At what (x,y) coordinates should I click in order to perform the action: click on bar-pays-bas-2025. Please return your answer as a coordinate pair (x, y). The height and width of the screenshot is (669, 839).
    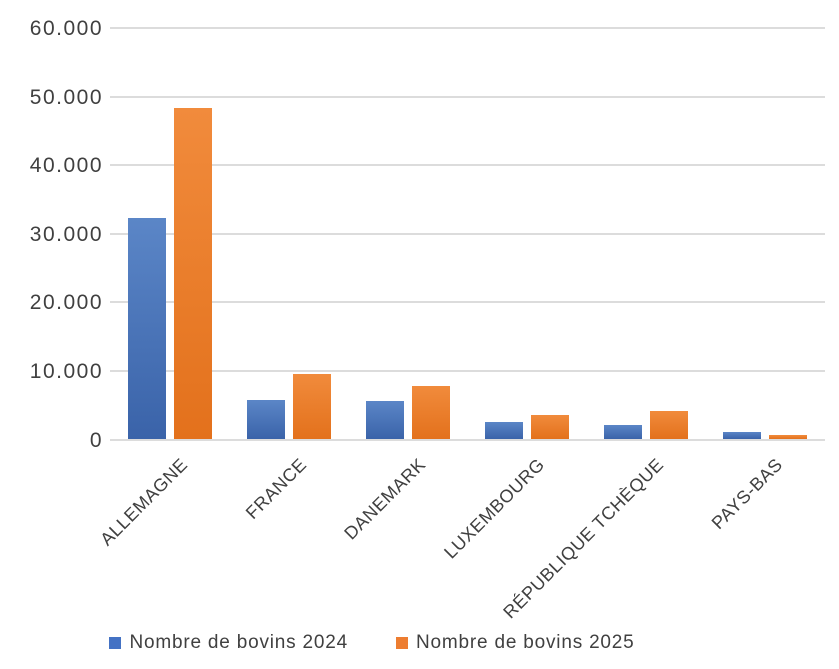
    Looking at the image, I should click on (788, 437).